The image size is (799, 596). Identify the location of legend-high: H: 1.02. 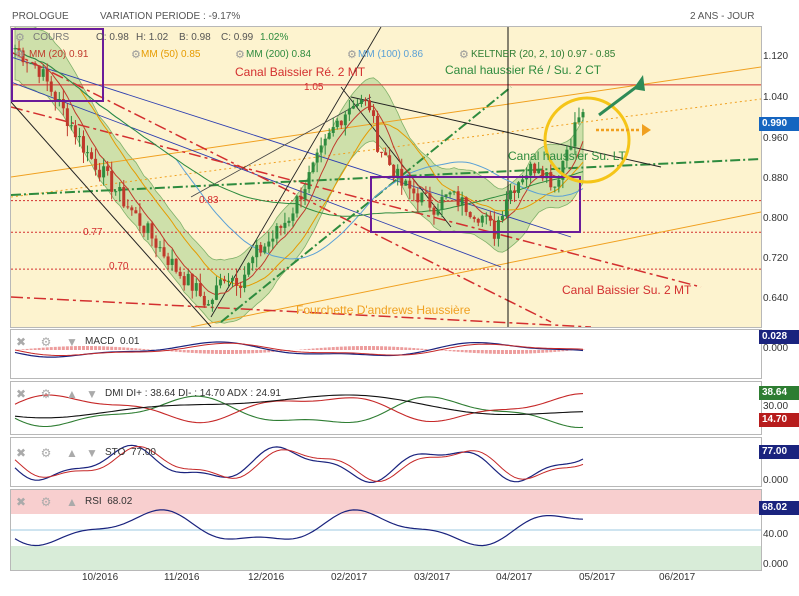
(152, 37).